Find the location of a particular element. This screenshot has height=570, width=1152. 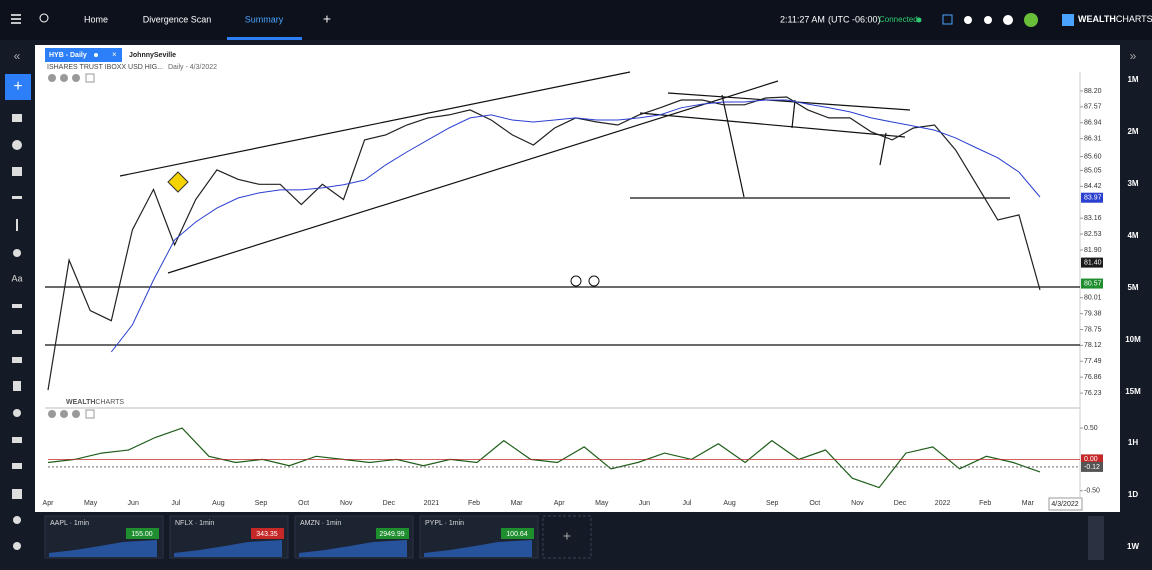

y-tick-label: 76.86 is located at coordinates (1093, 377).